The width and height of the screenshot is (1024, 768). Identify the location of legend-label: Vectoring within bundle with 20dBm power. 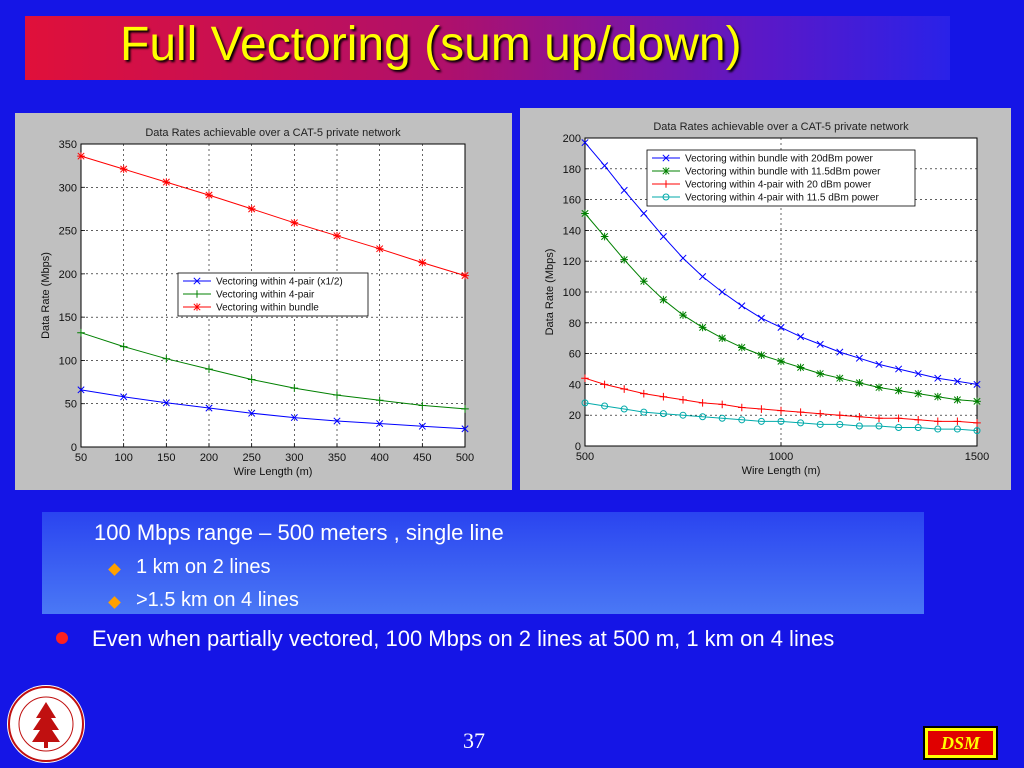
(779, 159).